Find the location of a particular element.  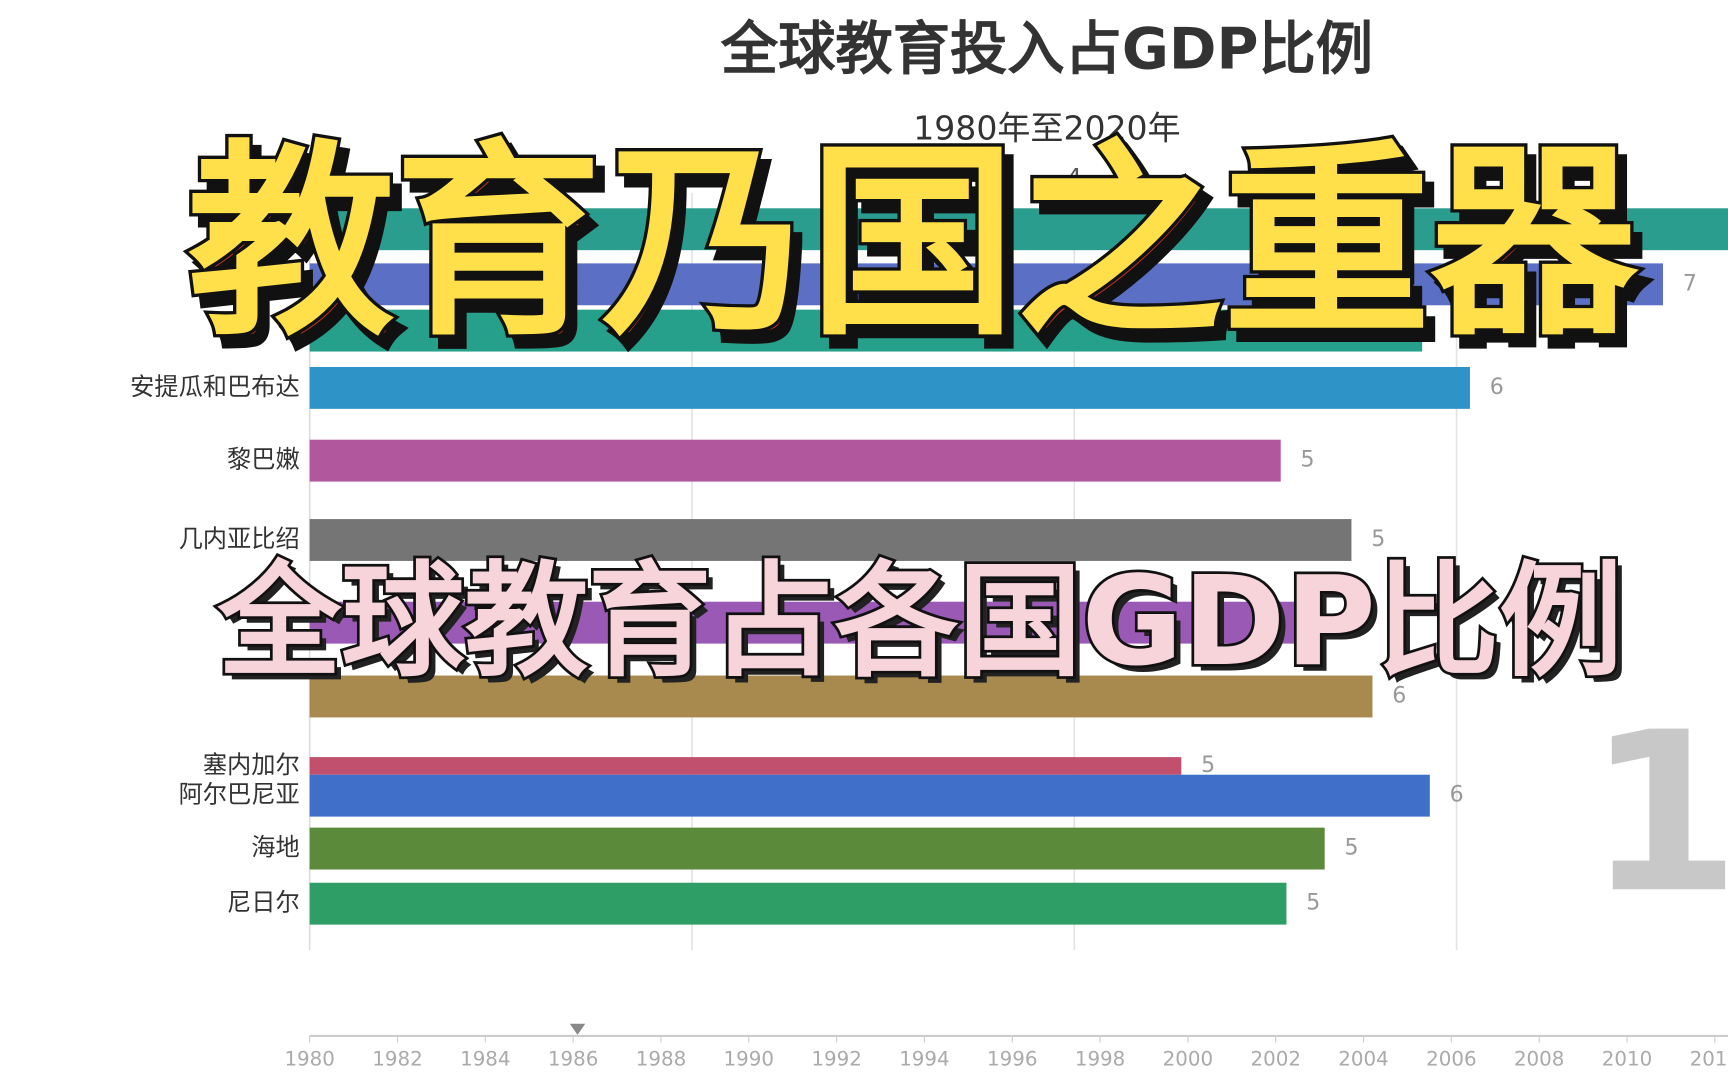

timeline-label: 1996 is located at coordinates (1012, 1059).